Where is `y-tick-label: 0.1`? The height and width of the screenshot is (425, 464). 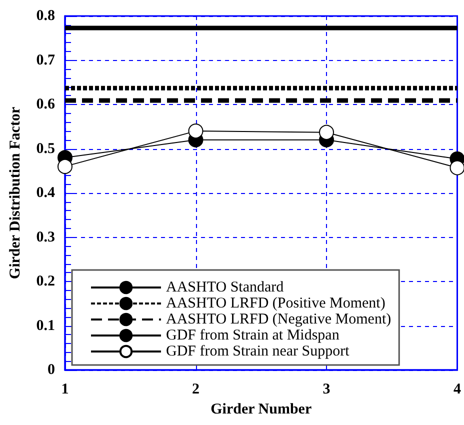 y-tick-label: 0.1 is located at coordinates (45, 326).